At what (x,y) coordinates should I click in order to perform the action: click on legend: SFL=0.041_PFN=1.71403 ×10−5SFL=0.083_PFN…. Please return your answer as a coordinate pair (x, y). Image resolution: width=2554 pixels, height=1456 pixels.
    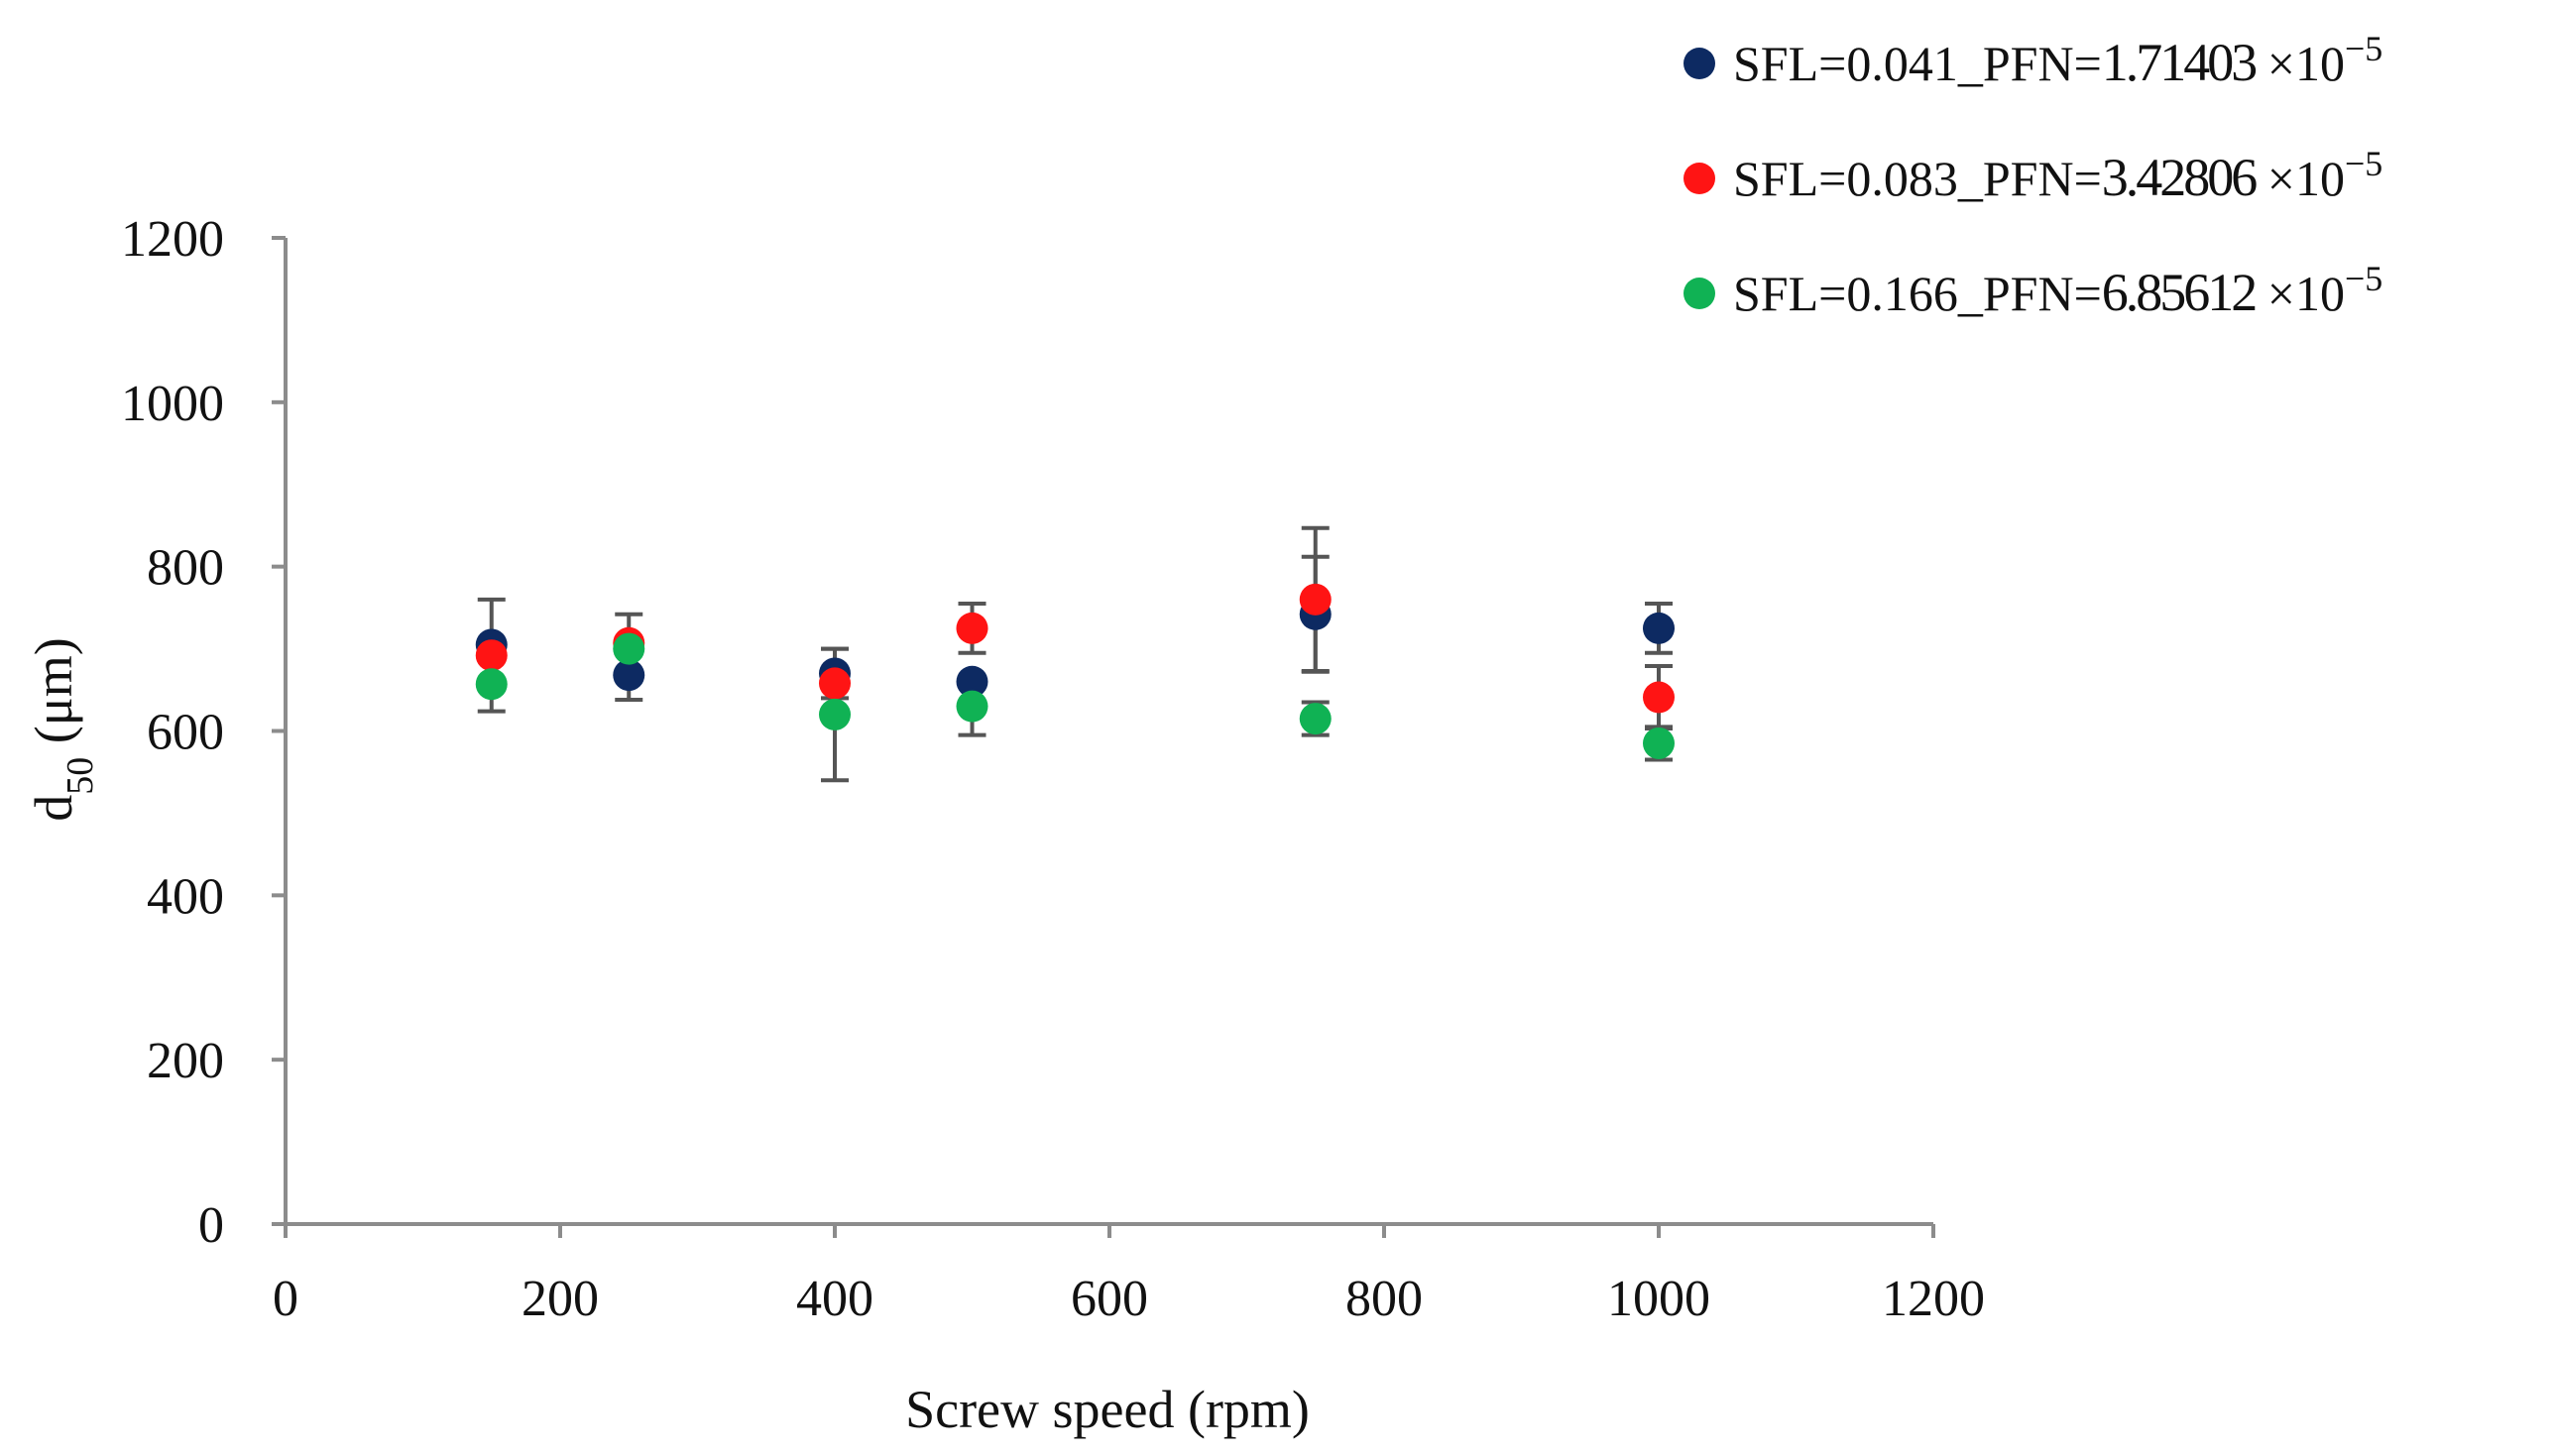
    Looking at the image, I should click on (2032, 175).